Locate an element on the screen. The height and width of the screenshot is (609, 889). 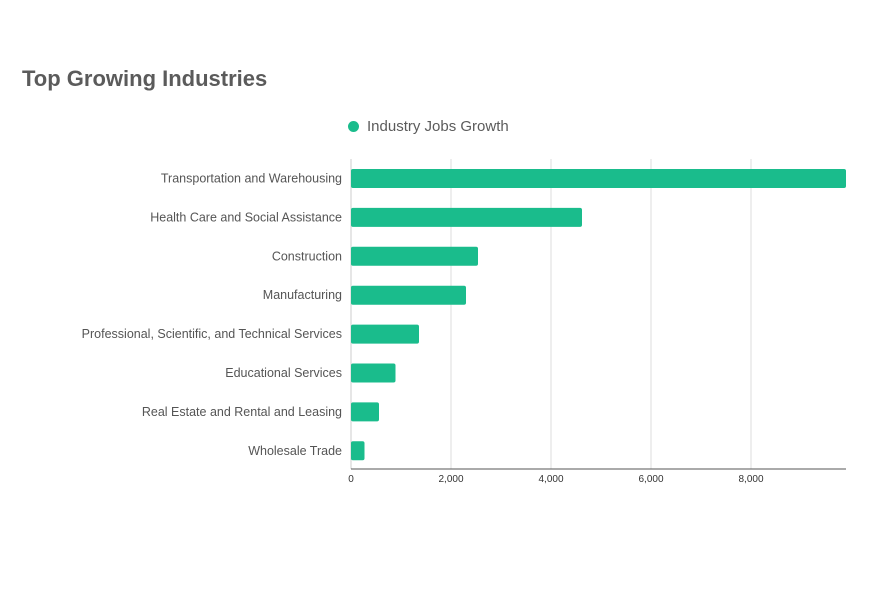
x-tick-label: 4,000 is located at coordinates (550, 479).